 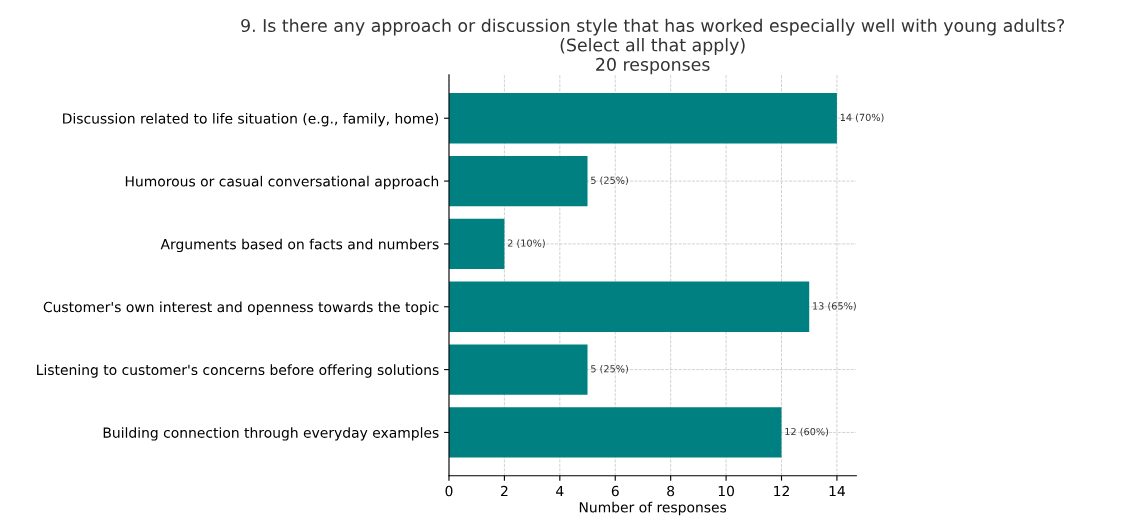 I want to click on x-tick-label: 10, so click(x=726, y=491).